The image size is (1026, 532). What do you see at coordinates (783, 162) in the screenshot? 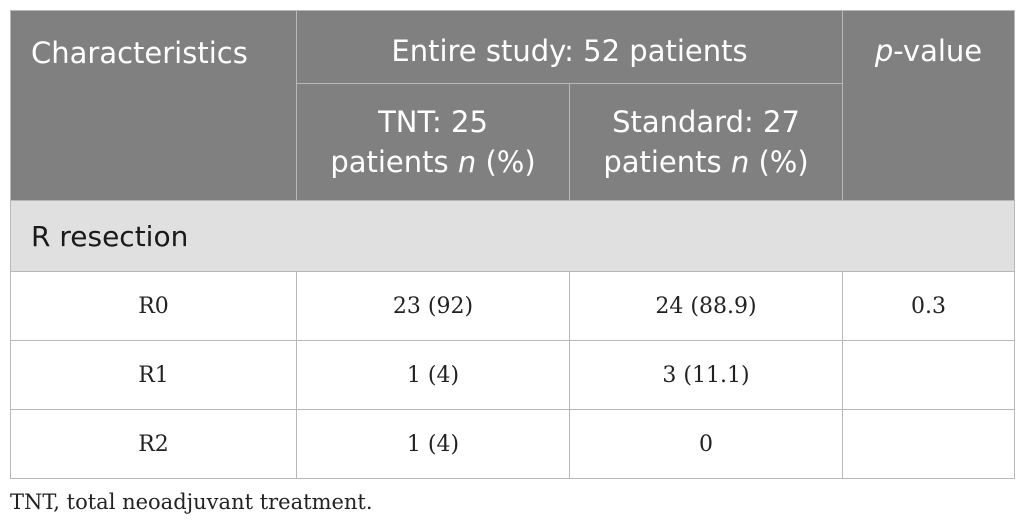
I see `standard-header-pct: (%)` at bounding box center [783, 162].